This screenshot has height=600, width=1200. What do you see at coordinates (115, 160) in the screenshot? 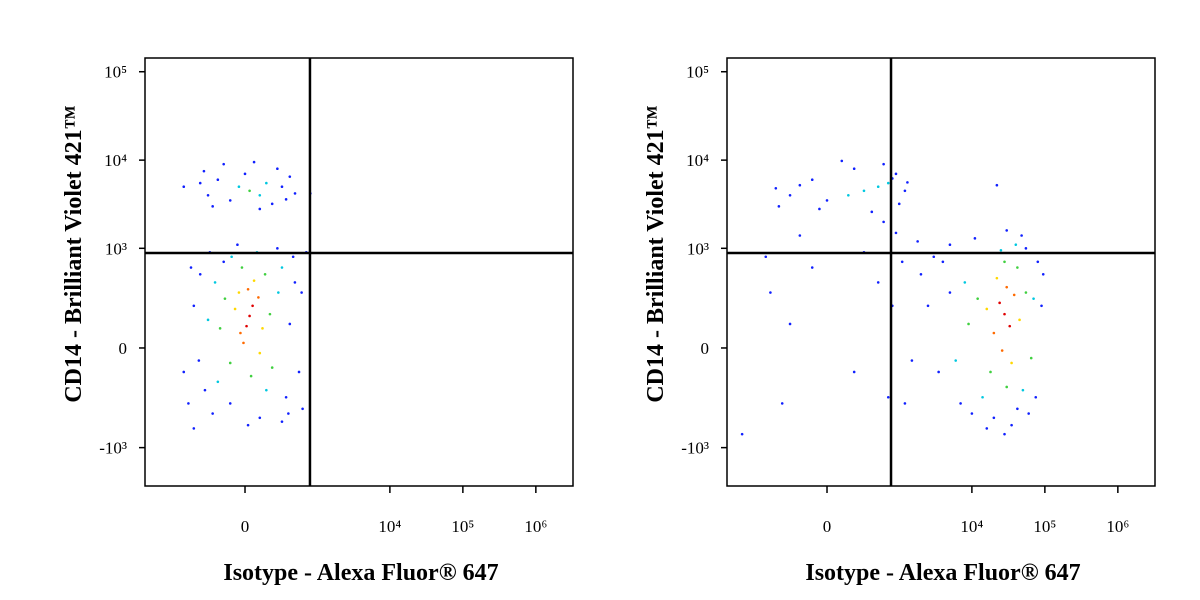
I see `y-tick-label: 10⁴` at bounding box center [115, 160].